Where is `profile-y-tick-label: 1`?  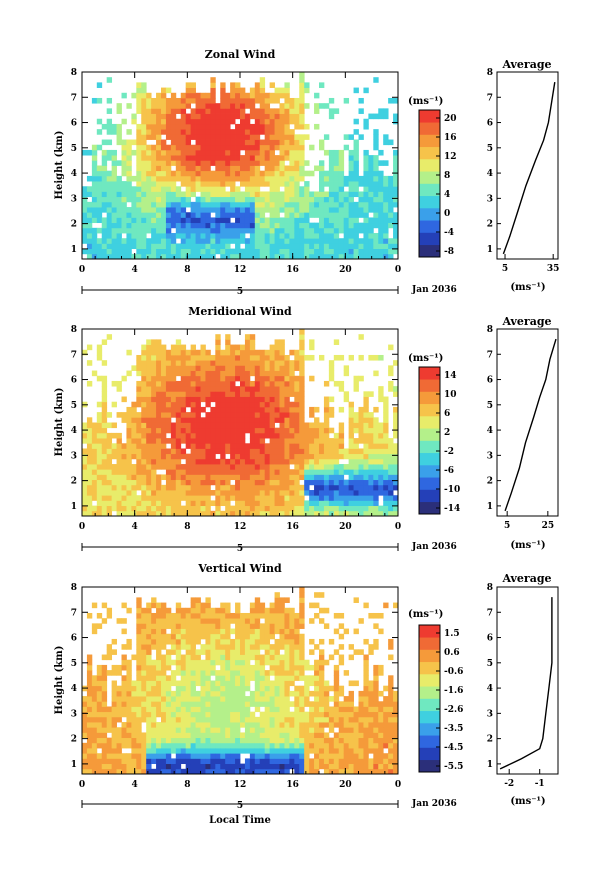
profile-y-tick-label: 1 is located at coordinates (490, 507).